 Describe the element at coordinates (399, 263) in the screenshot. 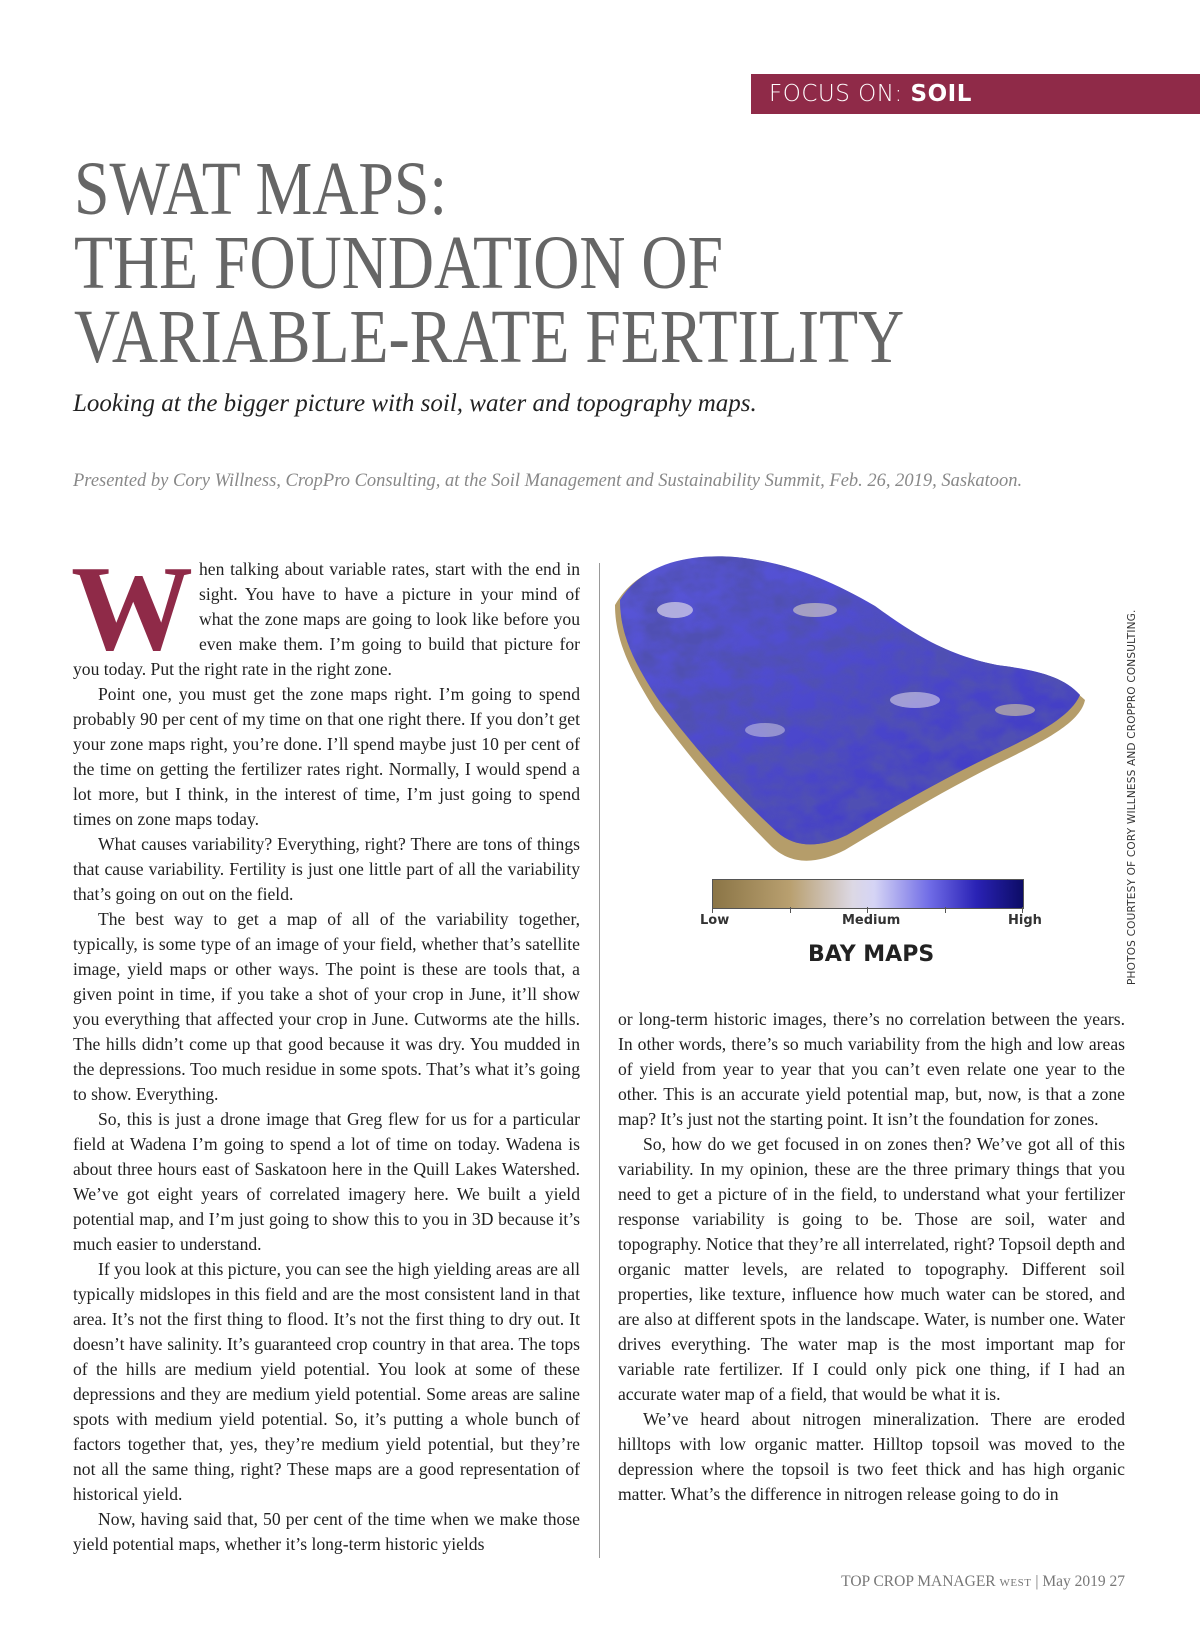

I see `title-line: THE FOUNDATION OF` at that location.